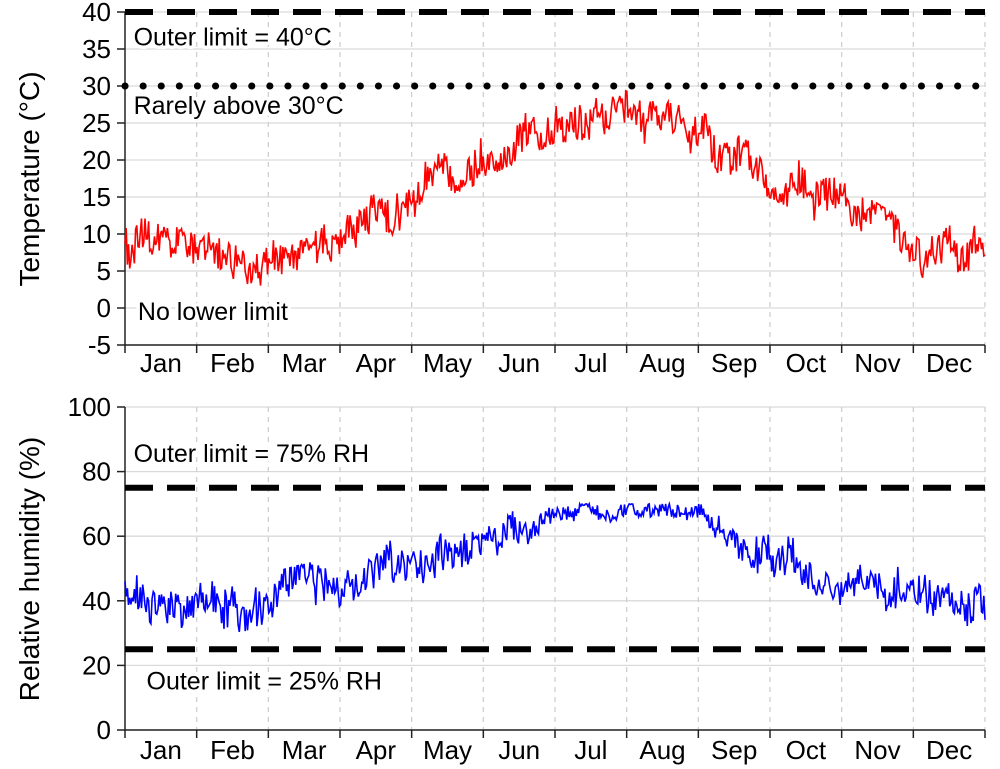 This screenshot has height=769, width=1000. I want to click on y-tick-label: -5, so click(99, 345).